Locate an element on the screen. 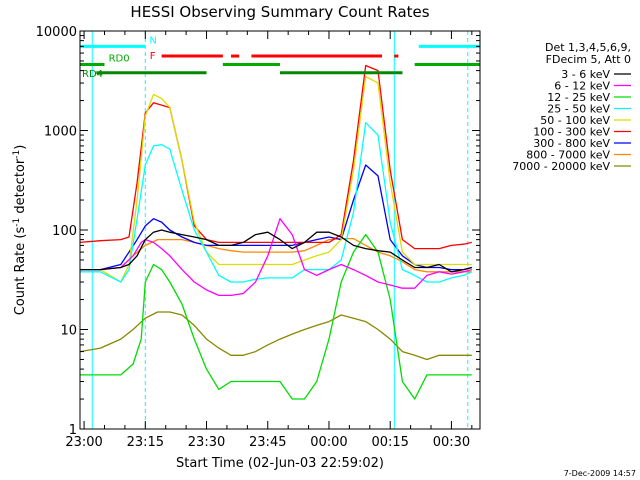 Image resolution: width=640 pixels, height=480 pixels. flag-label-rd0: RD0 is located at coordinates (119, 59).